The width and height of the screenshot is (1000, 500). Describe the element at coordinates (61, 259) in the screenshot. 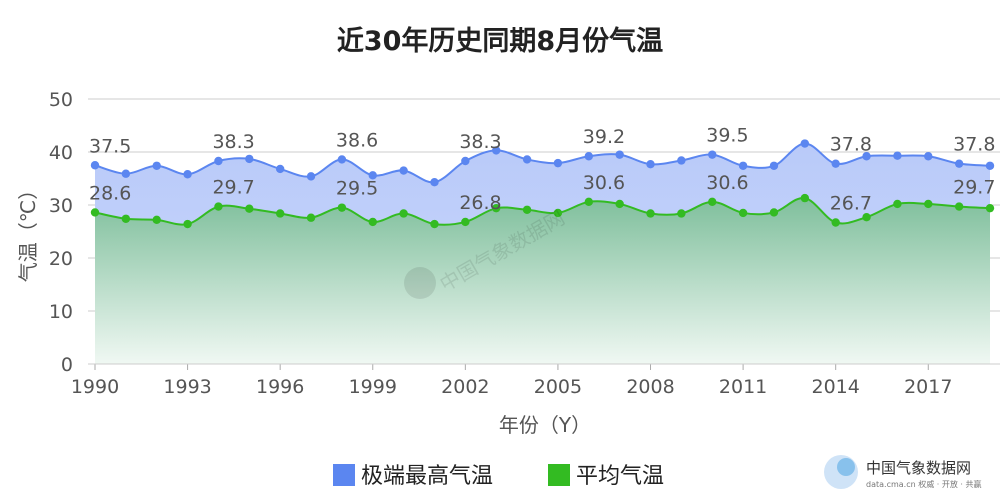

I see `y-tick-label: 20` at that location.